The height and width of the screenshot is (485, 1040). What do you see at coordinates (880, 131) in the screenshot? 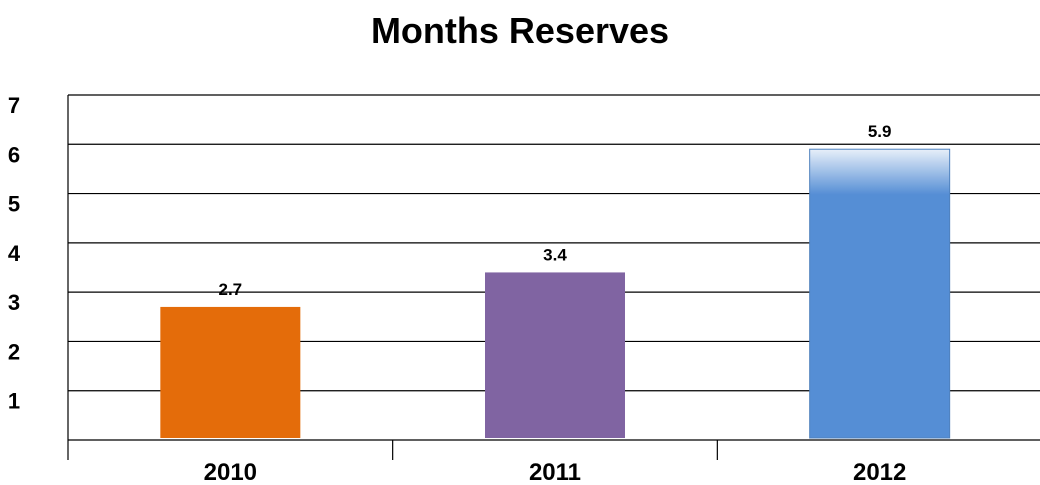
I see `data-label: 5.9` at bounding box center [880, 131].